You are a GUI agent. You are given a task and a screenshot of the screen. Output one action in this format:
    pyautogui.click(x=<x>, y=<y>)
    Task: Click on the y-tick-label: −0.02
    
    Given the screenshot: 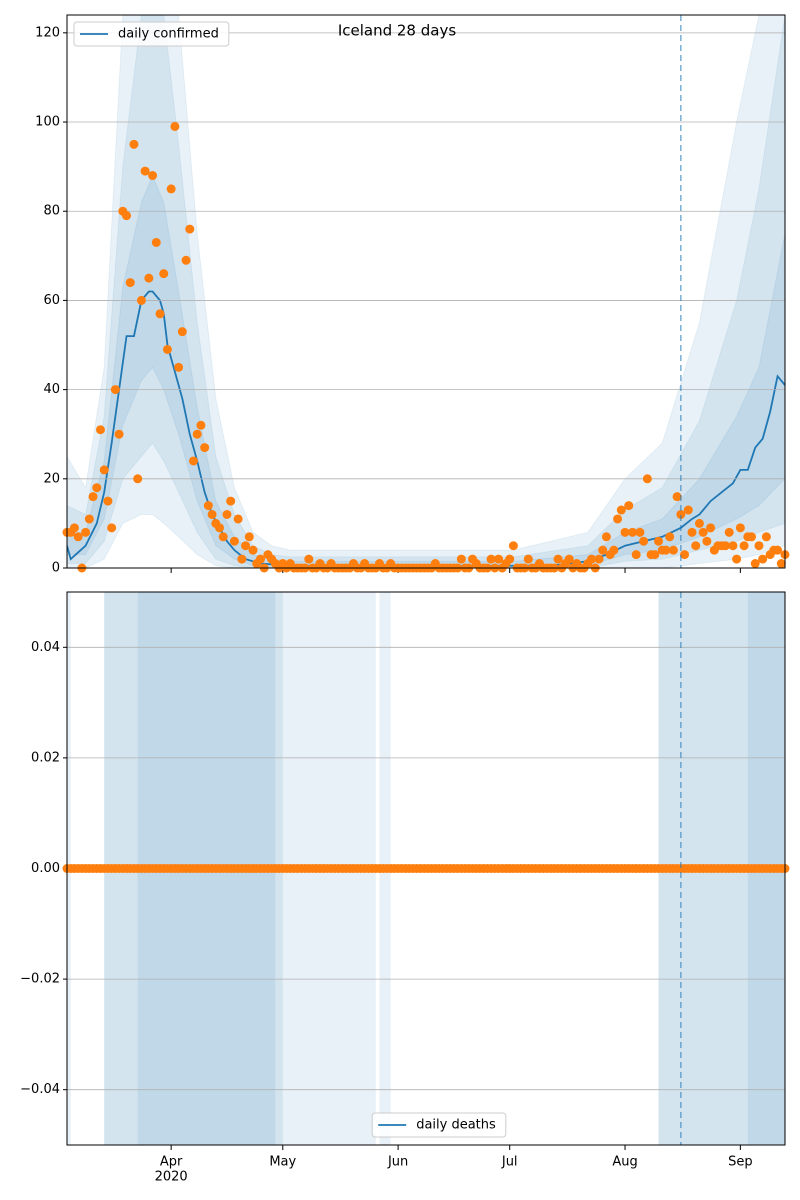 What is the action you would take?
    pyautogui.click(x=40, y=979)
    